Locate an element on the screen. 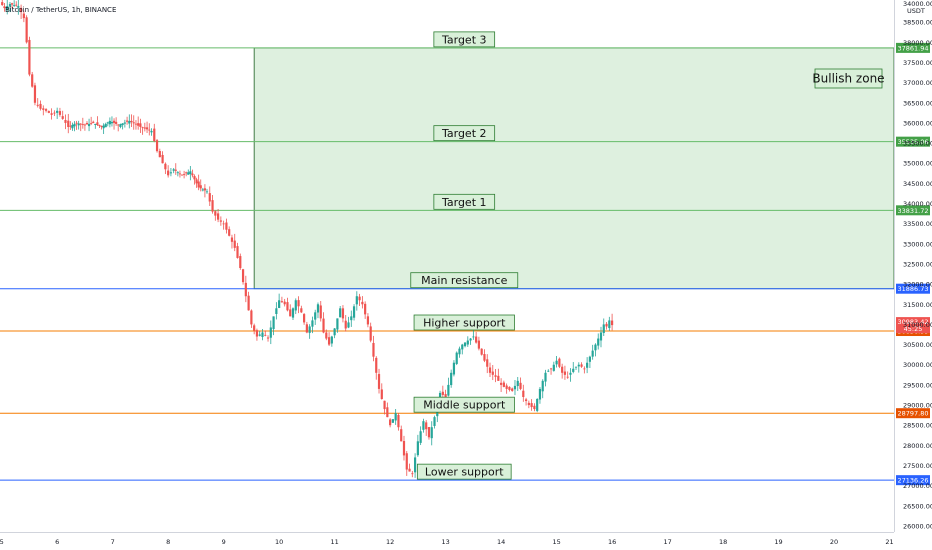 The height and width of the screenshot is (550, 932). price-tag-middle-support: 28797.80 is located at coordinates (913, 413).